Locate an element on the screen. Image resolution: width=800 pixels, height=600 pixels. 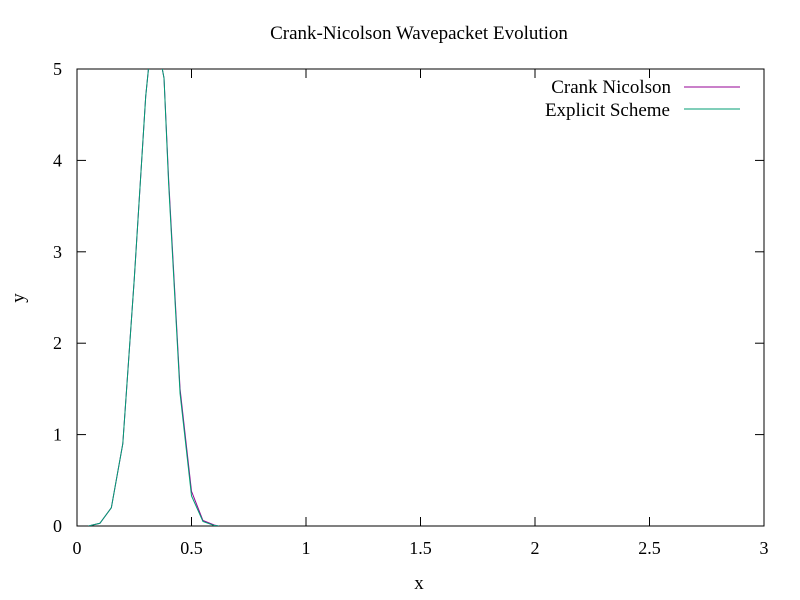
x-tick-label: 0 is located at coordinates (77, 548).